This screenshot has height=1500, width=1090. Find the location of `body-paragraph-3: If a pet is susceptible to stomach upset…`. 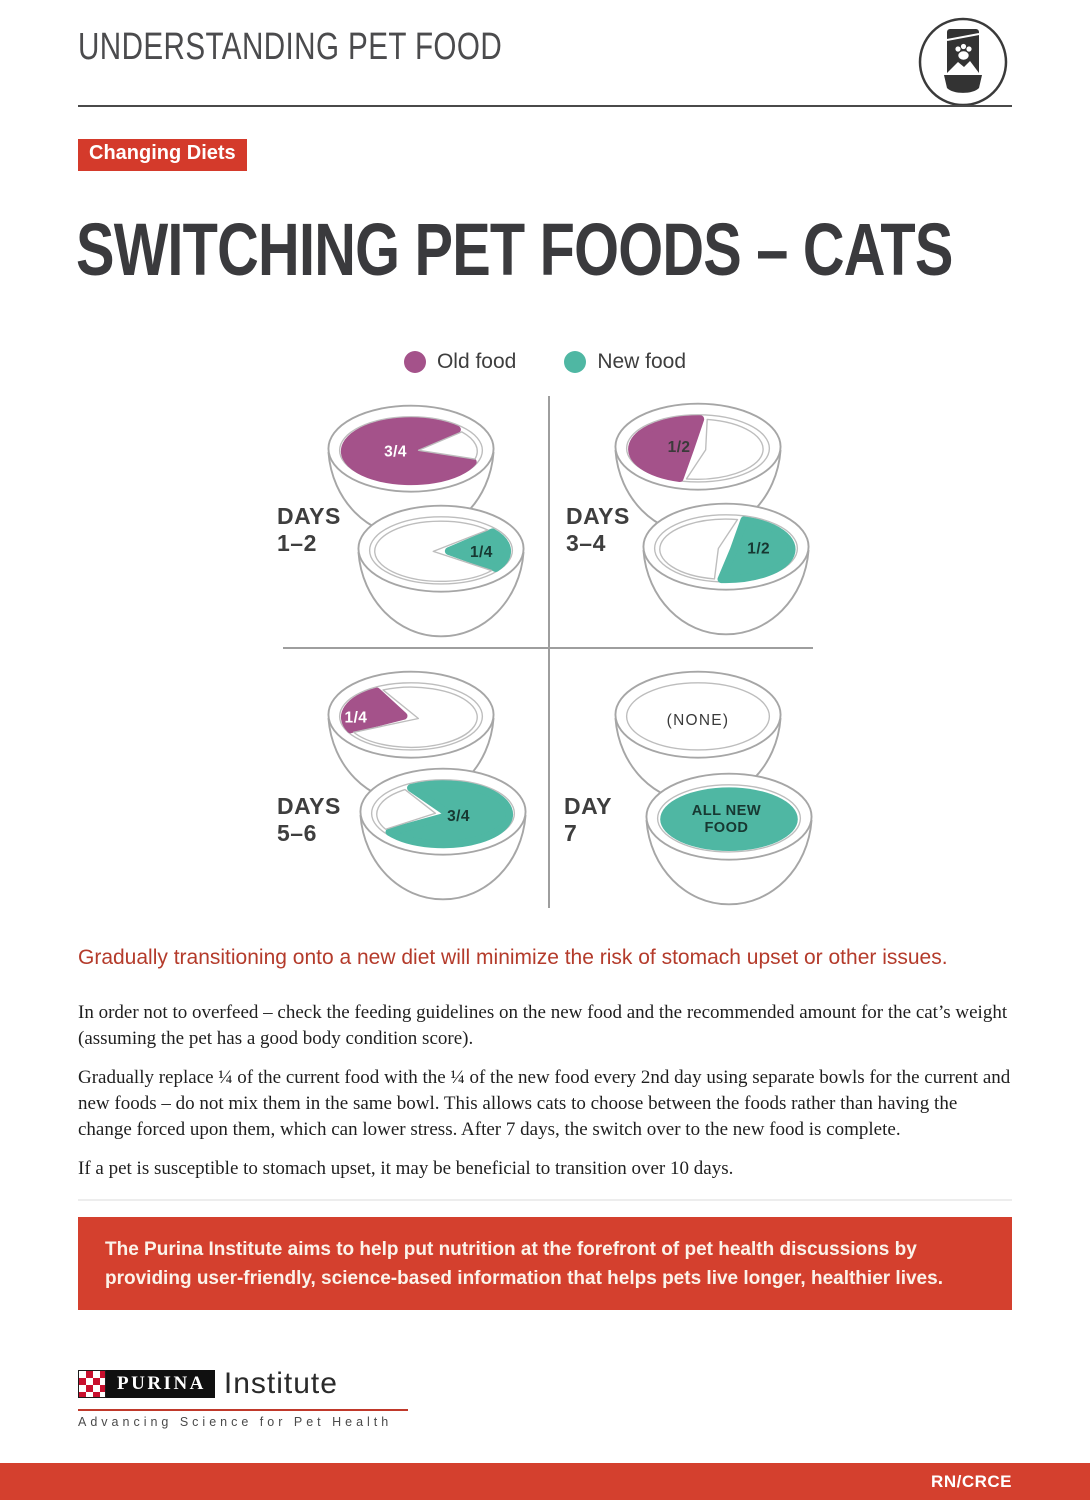

body-paragraph-3: If a pet is susceptible to stomach upset… is located at coordinates (406, 1168).